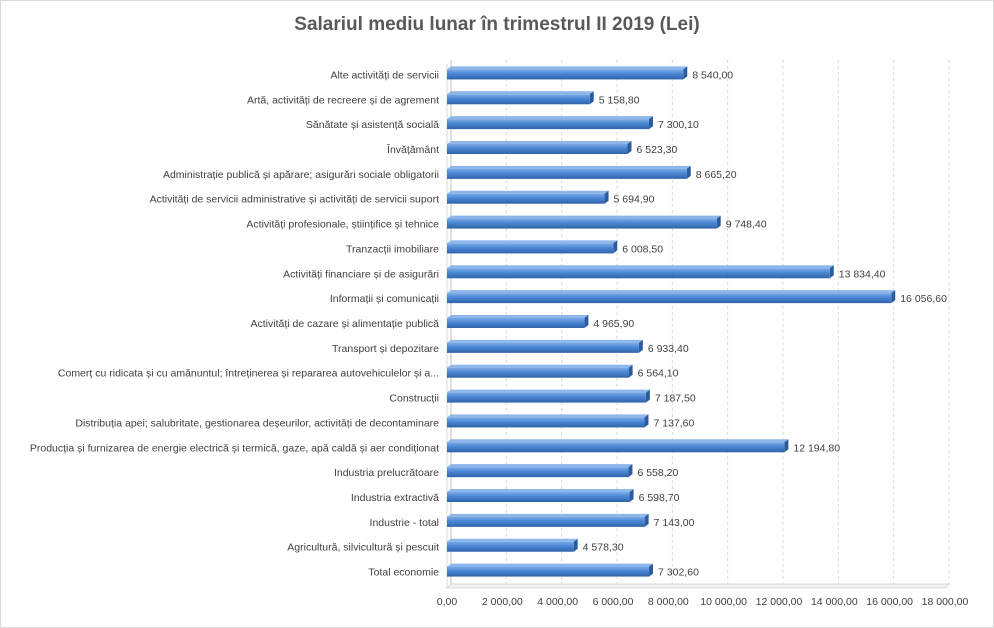 This screenshot has width=994, height=628. I want to click on x-tick-label: 2 000,00, so click(502, 602).